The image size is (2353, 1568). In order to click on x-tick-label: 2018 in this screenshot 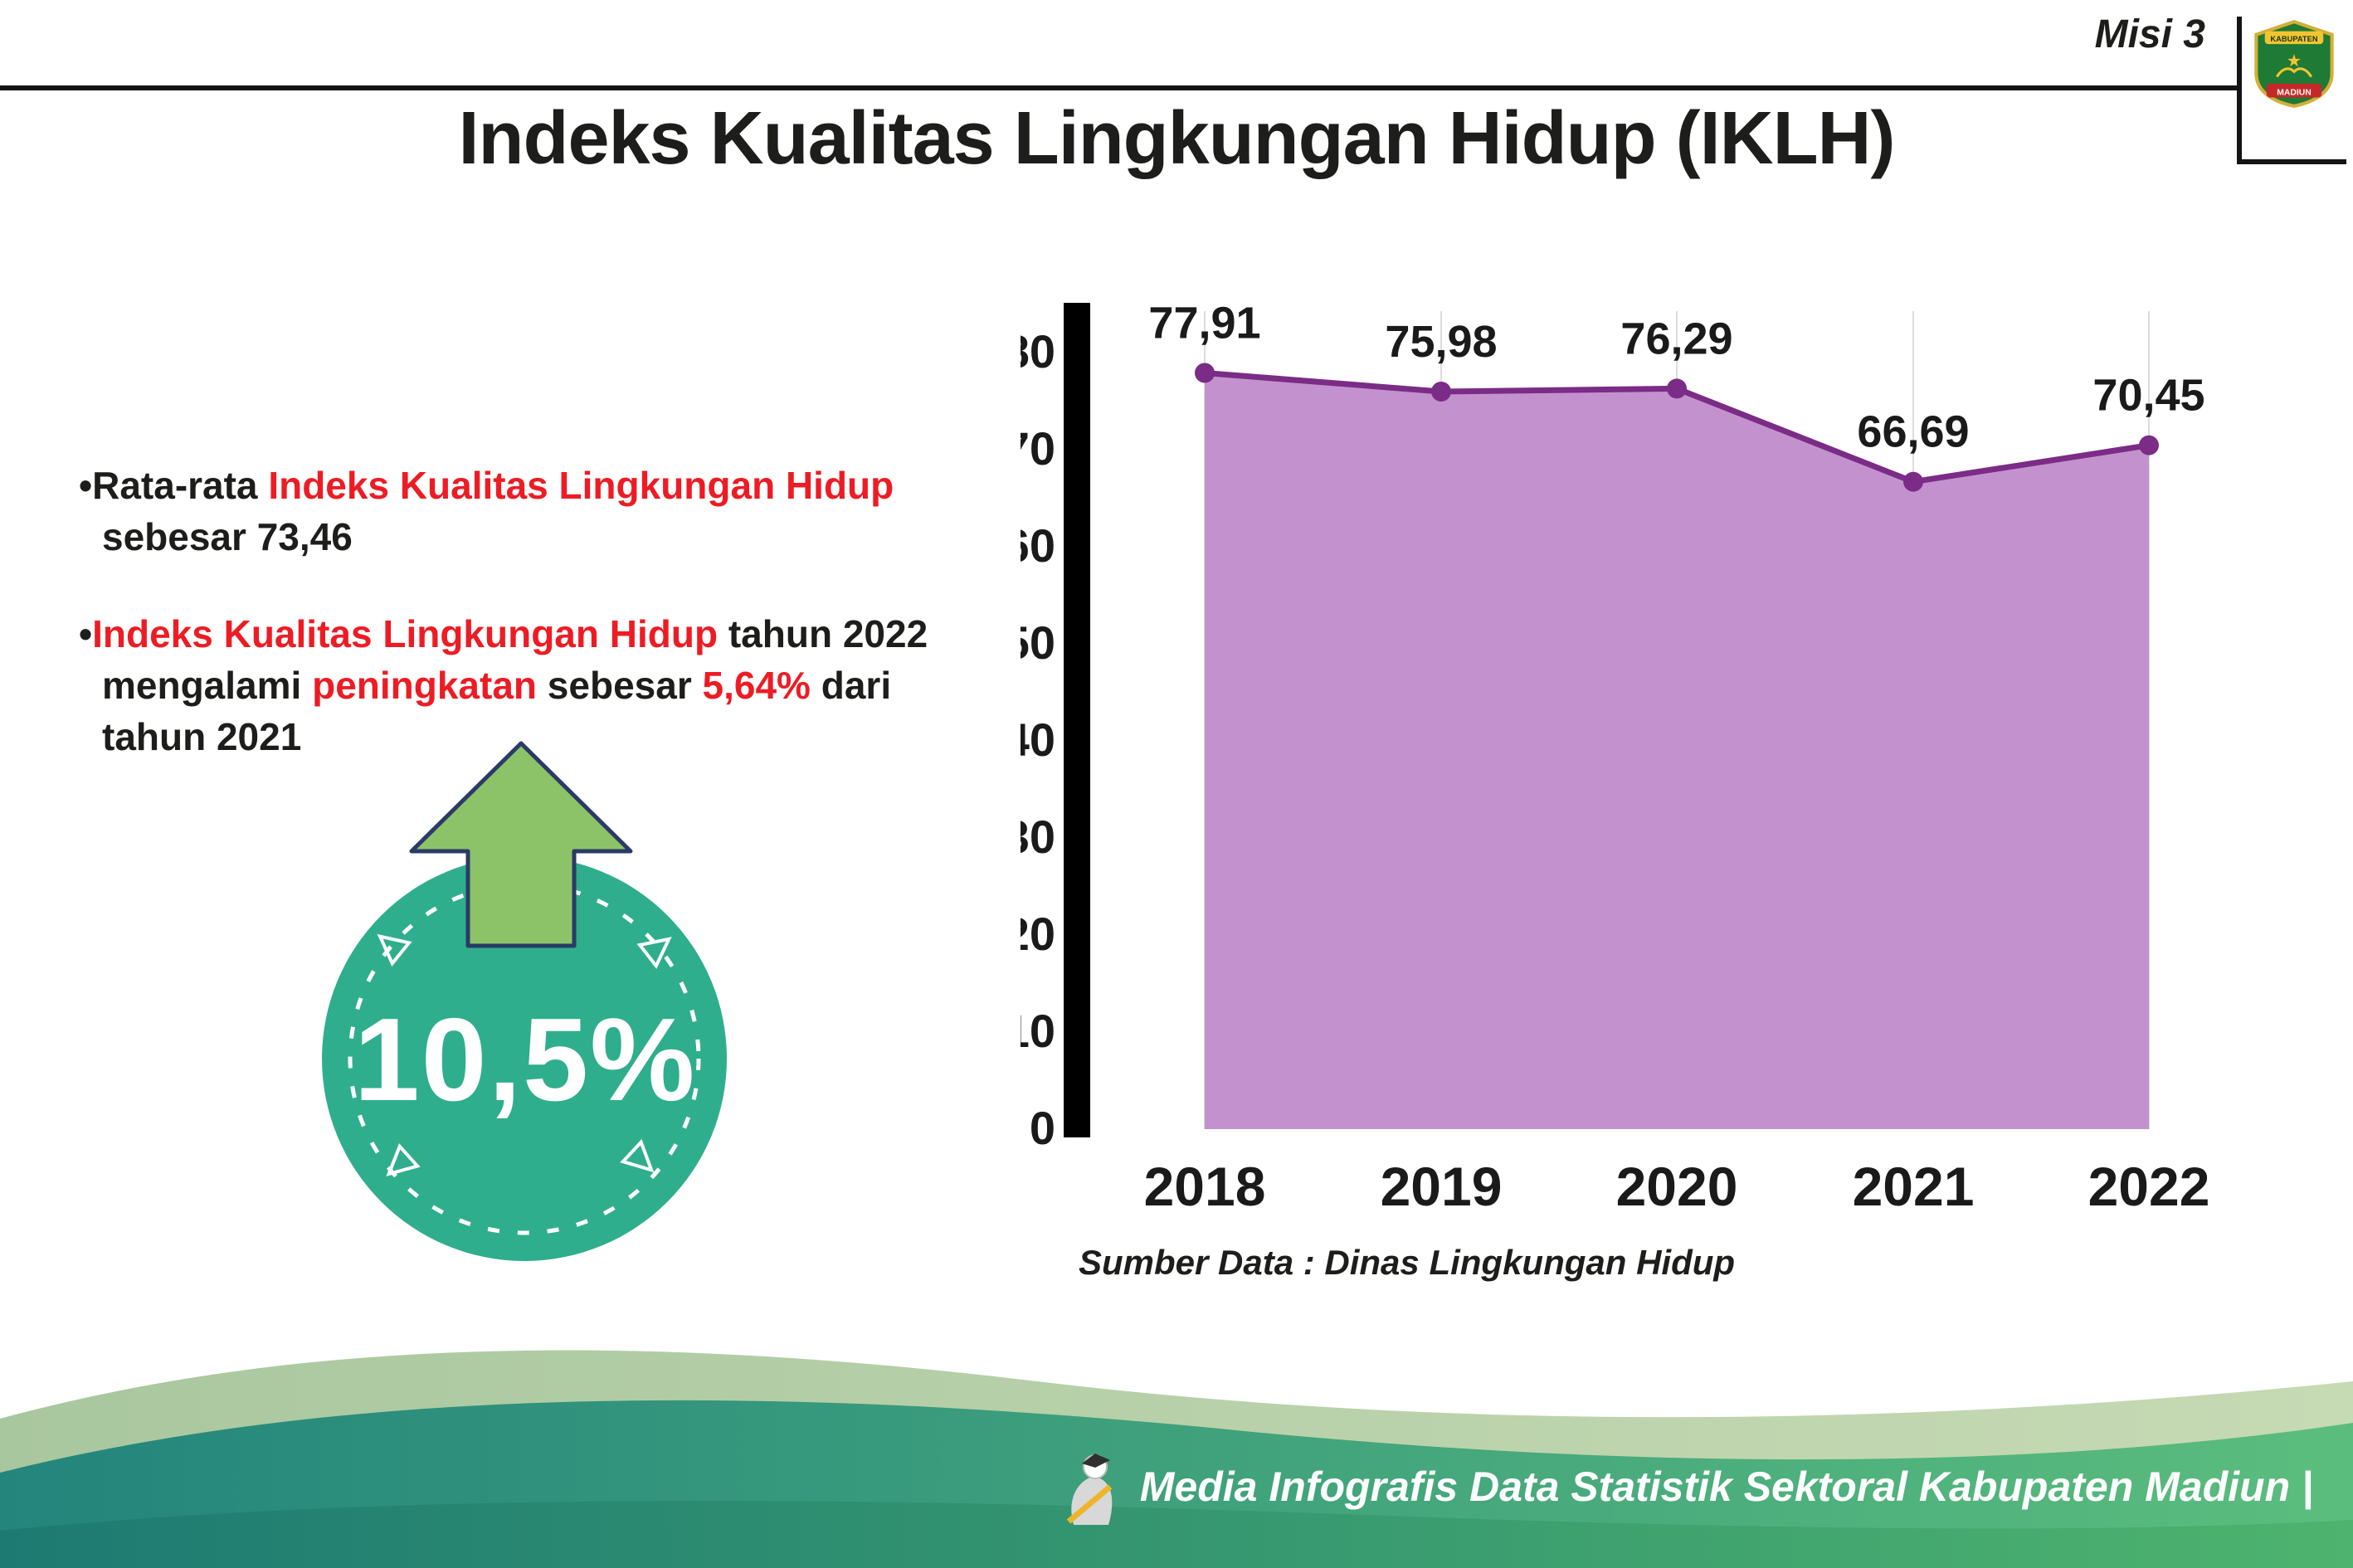, I will do `click(1205, 1186)`.